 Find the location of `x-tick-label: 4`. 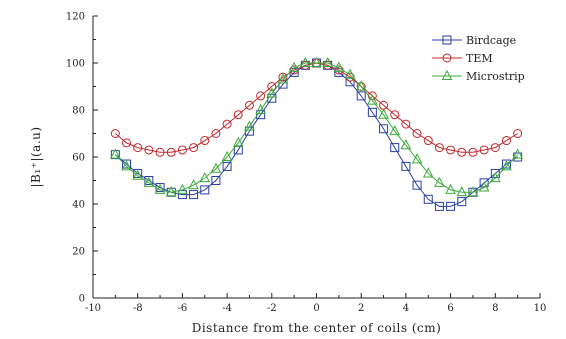

x-tick-label: 4 is located at coordinates (406, 308).